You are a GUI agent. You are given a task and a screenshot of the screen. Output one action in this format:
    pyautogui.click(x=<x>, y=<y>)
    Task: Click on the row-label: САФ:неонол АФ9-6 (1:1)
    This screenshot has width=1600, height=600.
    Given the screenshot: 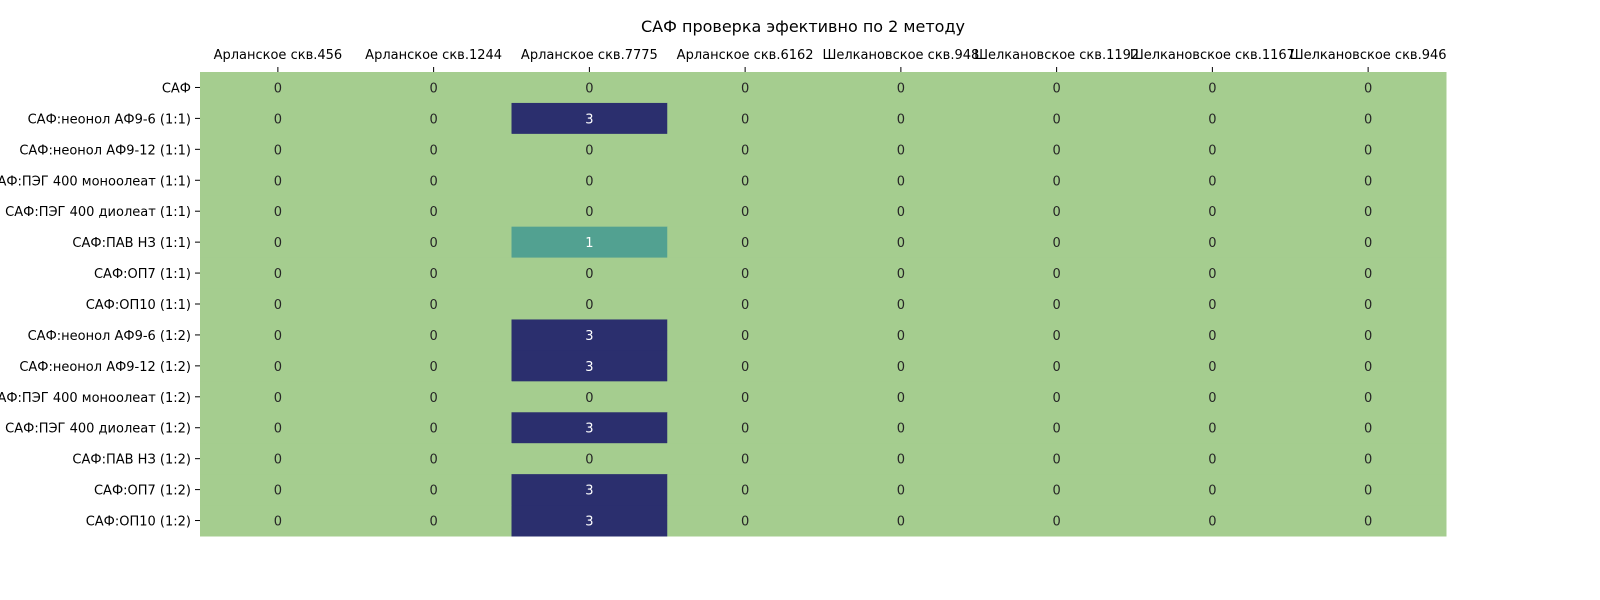 What is the action you would take?
    pyautogui.click(x=109, y=119)
    